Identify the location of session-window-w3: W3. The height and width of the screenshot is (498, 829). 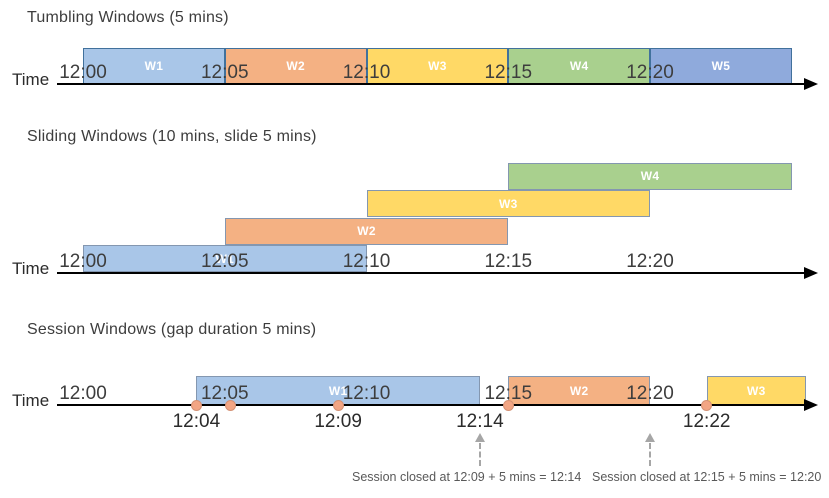
(756, 390).